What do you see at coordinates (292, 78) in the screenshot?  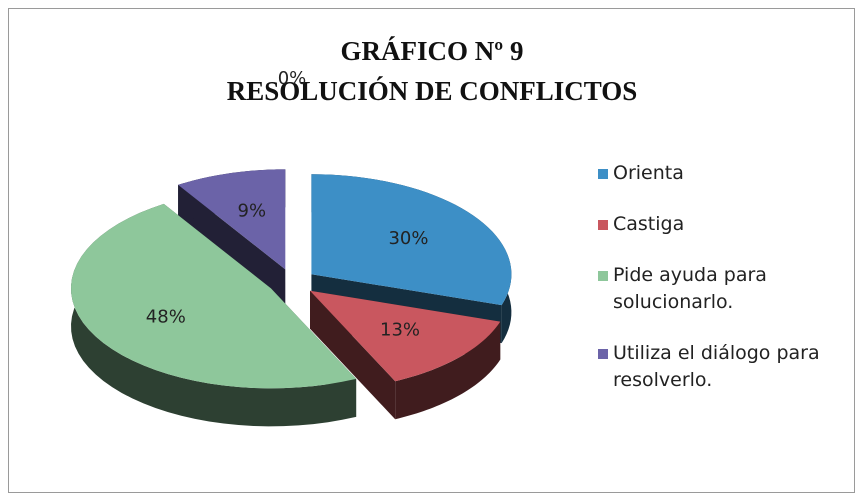 I see `data-label: 0%` at bounding box center [292, 78].